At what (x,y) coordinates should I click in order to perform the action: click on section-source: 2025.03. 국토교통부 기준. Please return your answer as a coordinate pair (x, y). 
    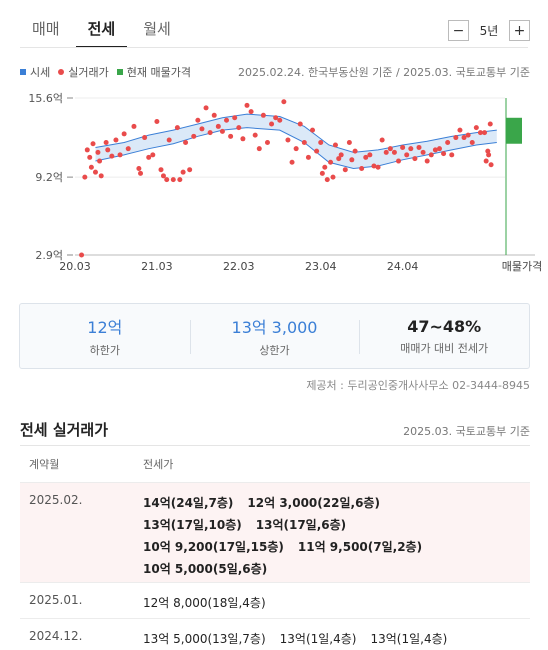
    Looking at the image, I should click on (466, 431).